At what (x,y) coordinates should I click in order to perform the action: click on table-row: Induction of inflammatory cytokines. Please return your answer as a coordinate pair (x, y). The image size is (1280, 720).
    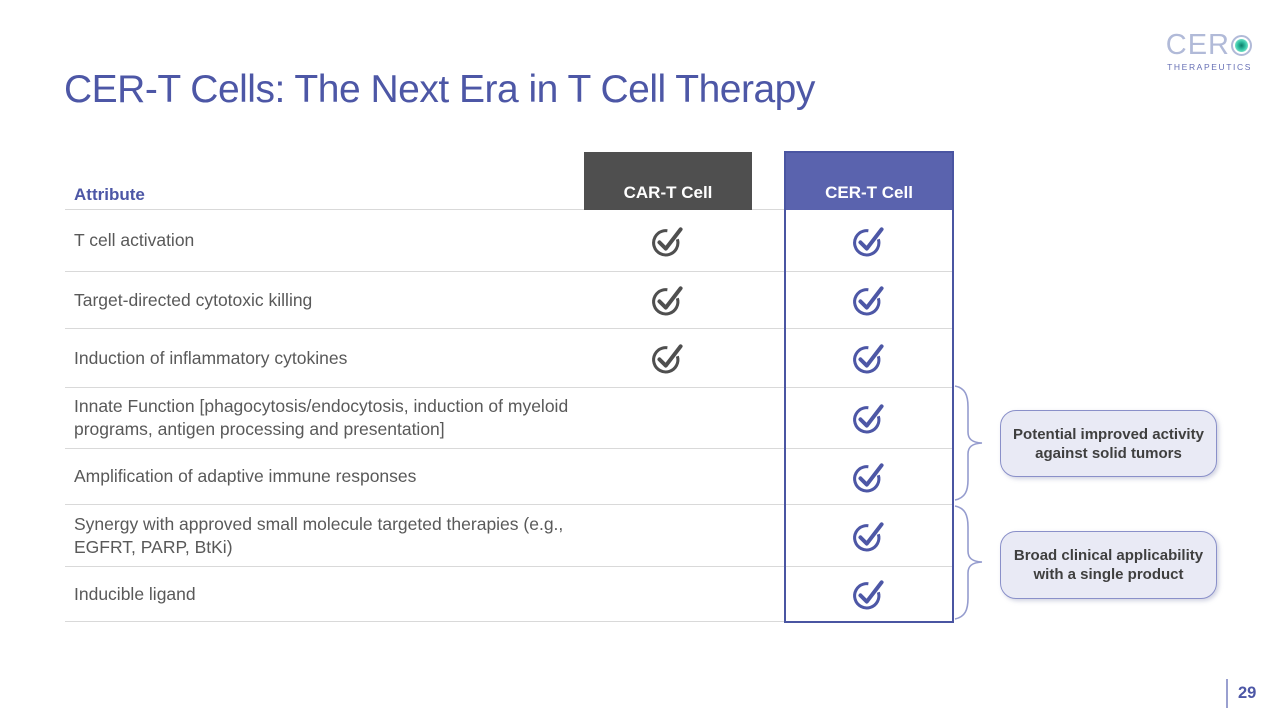
    Looking at the image, I should click on (509, 358).